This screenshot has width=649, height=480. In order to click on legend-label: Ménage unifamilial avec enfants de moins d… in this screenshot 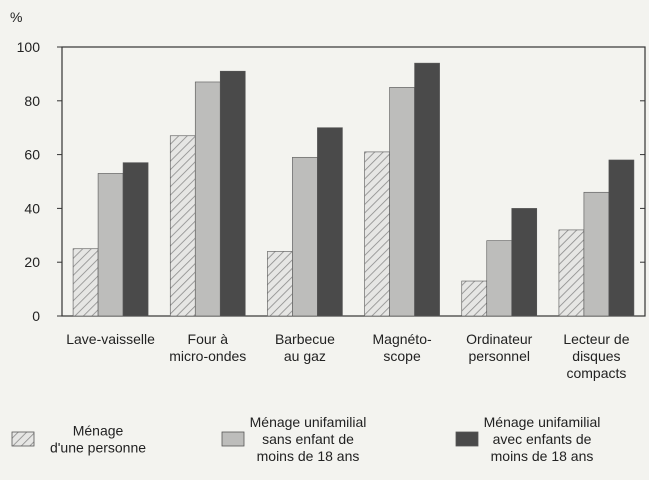, I will do `click(542, 439)`.